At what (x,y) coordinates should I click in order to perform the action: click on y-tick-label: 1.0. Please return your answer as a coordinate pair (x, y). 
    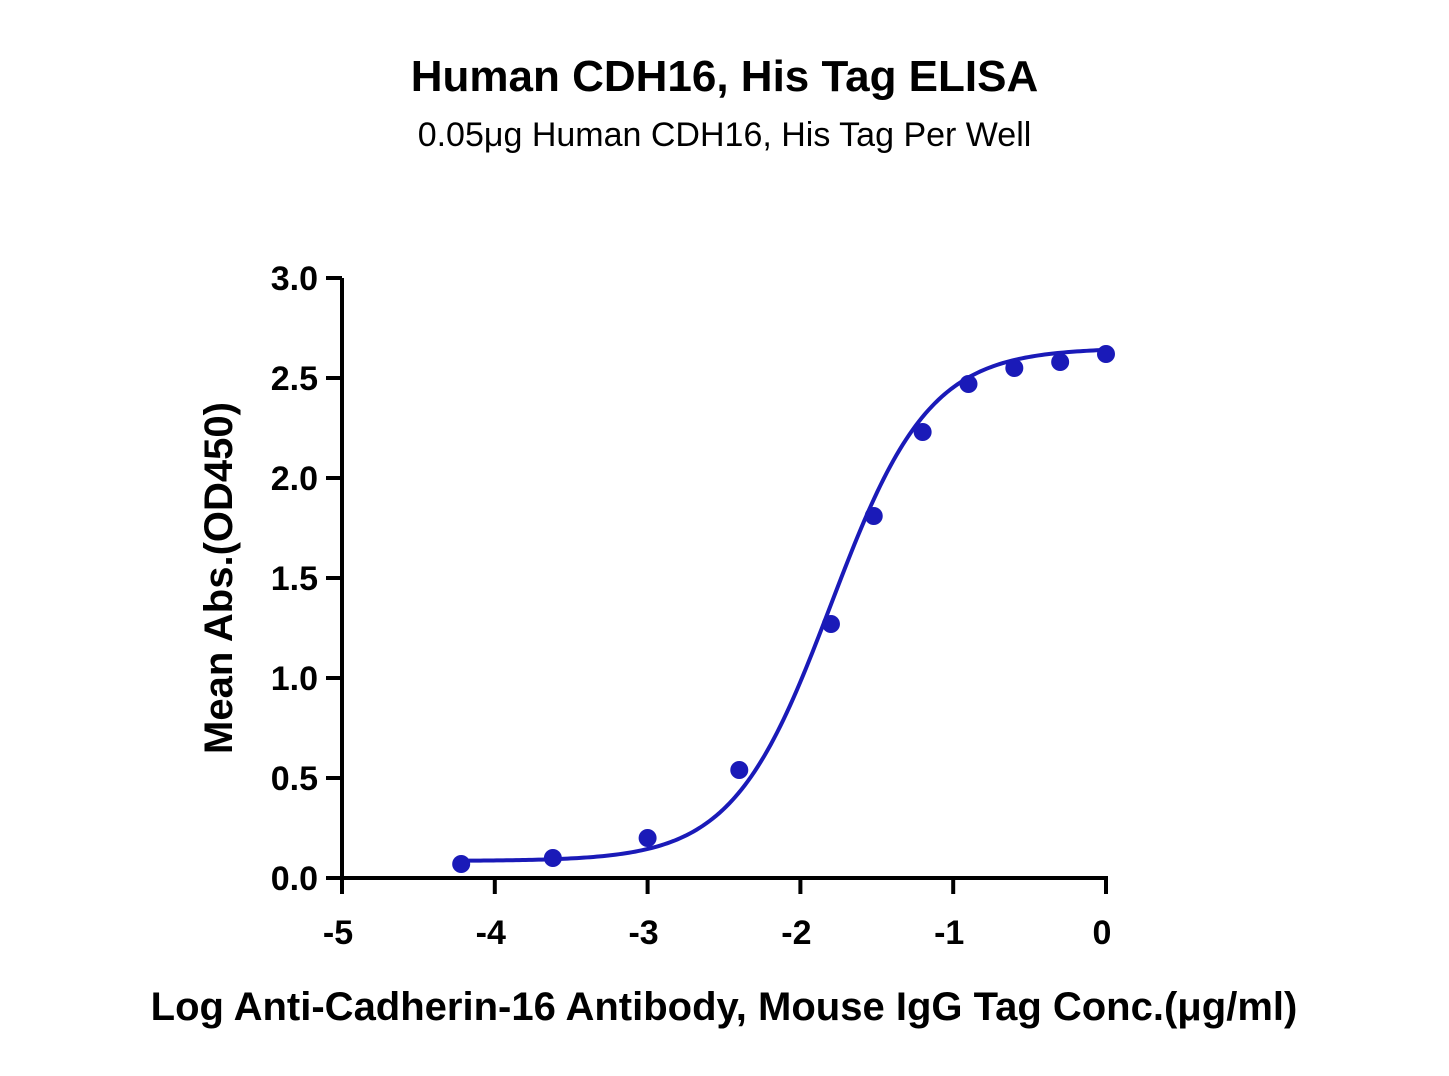
    Looking at the image, I should click on (294, 679).